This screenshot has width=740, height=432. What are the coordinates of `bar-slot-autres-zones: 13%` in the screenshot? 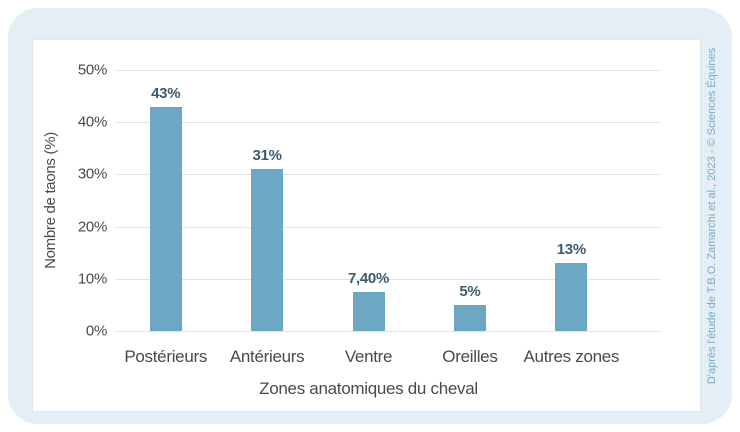 It's located at (571, 200).